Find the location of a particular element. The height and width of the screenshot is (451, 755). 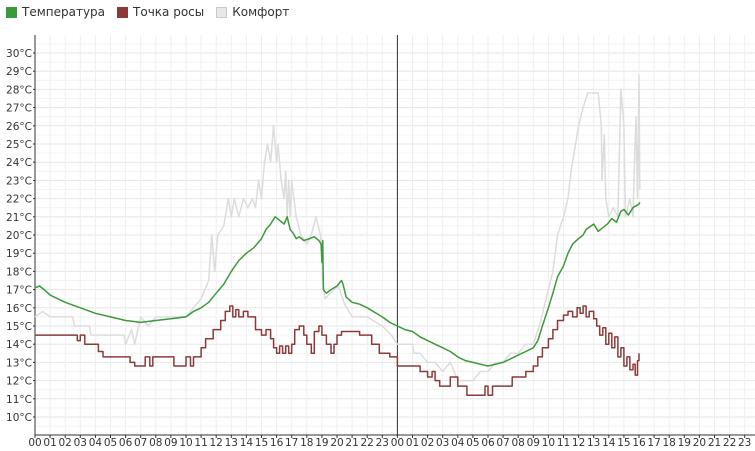

y-tick-label: 20°C is located at coordinates (19, 236).